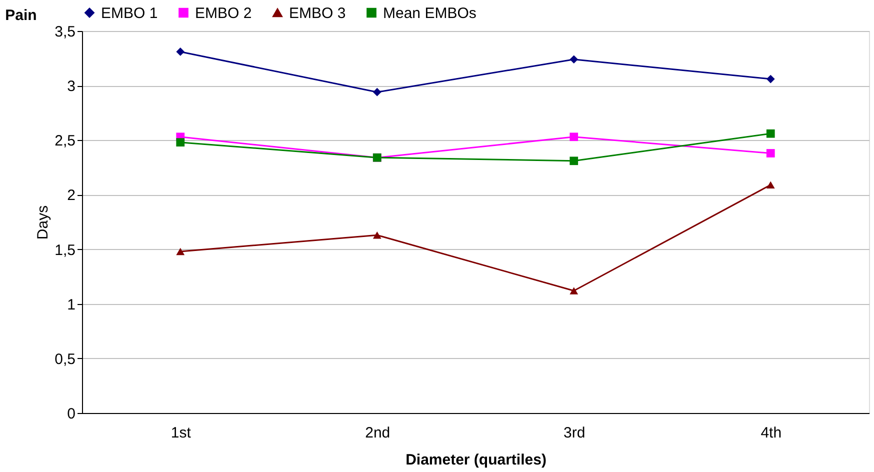 The width and height of the screenshot is (874, 472). Describe the element at coordinates (71, 87) in the screenshot. I see `y-tick-label: 3` at that location.